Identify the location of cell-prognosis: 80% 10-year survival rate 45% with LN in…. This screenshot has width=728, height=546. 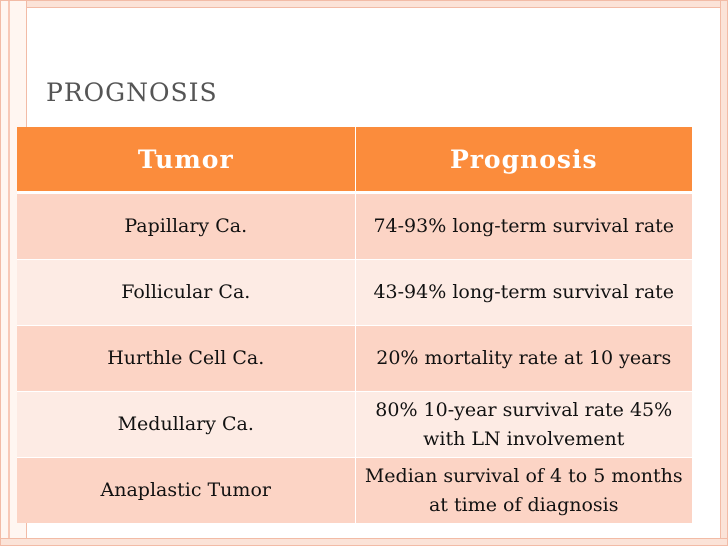
(523, 424).